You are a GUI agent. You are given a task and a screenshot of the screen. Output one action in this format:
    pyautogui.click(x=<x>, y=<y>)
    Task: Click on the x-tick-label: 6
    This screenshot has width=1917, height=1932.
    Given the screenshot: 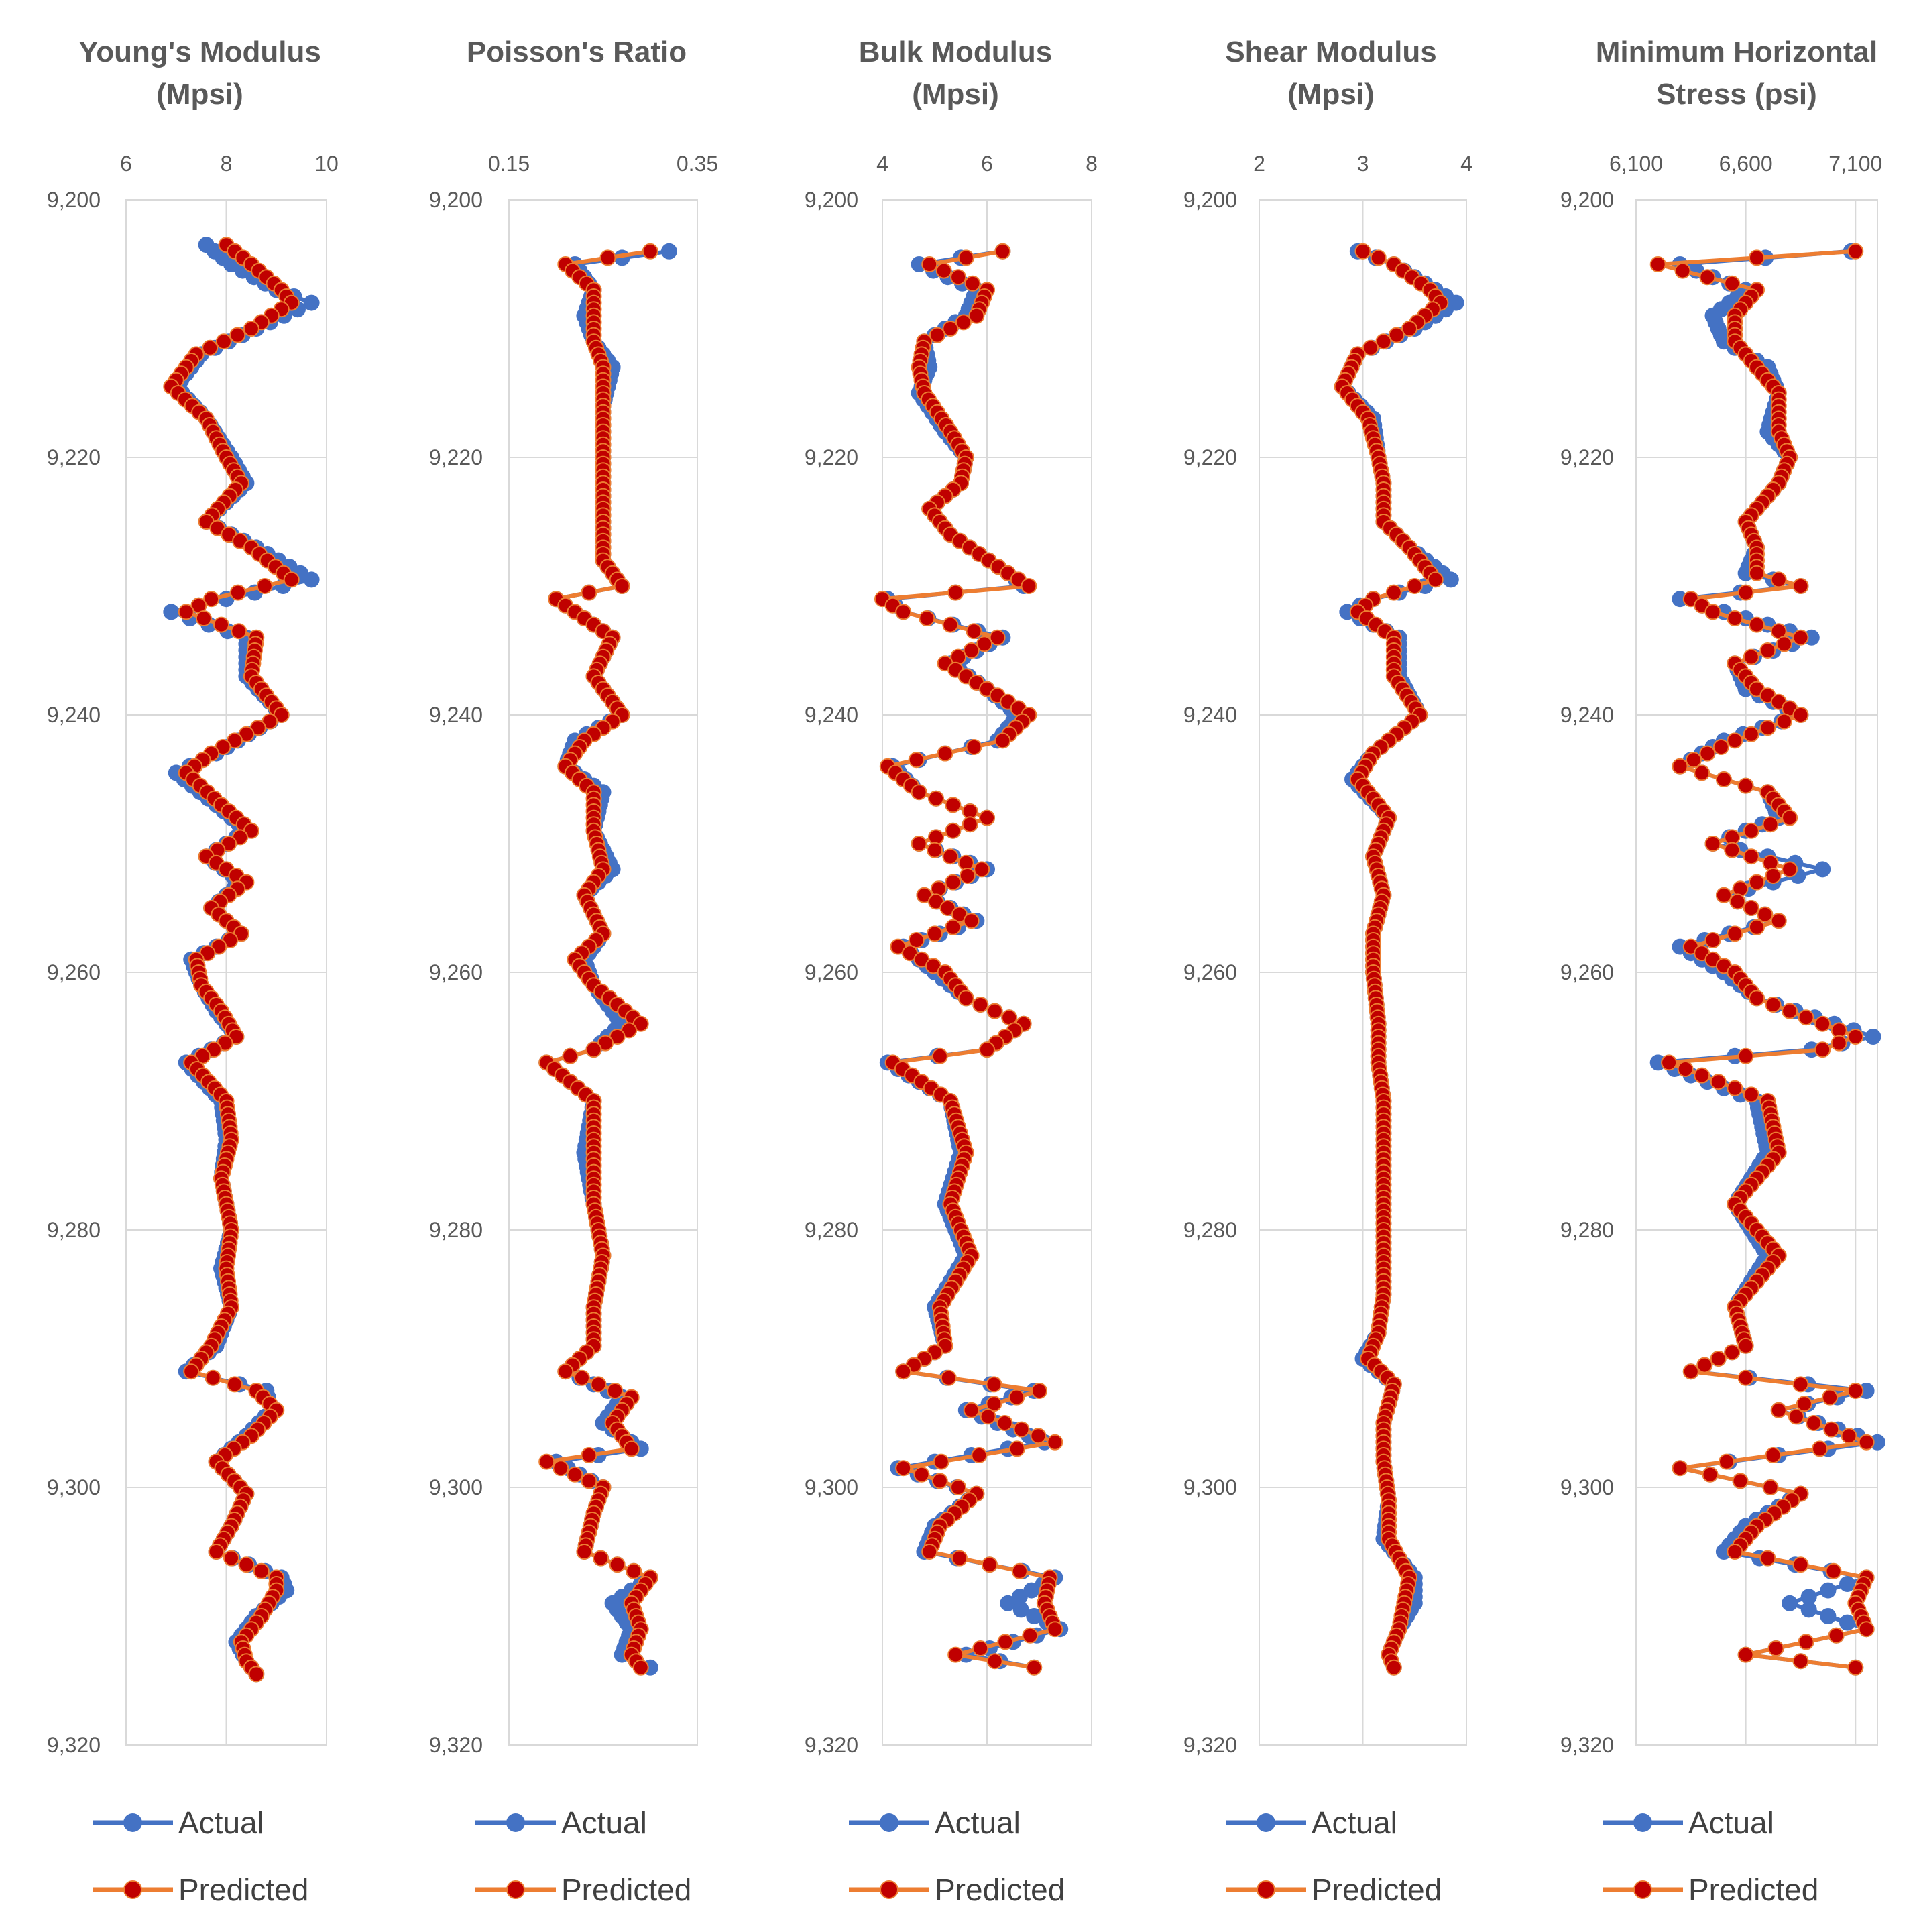 What is the action you would take?
    pyautogui.click(x=126, y=164)
    